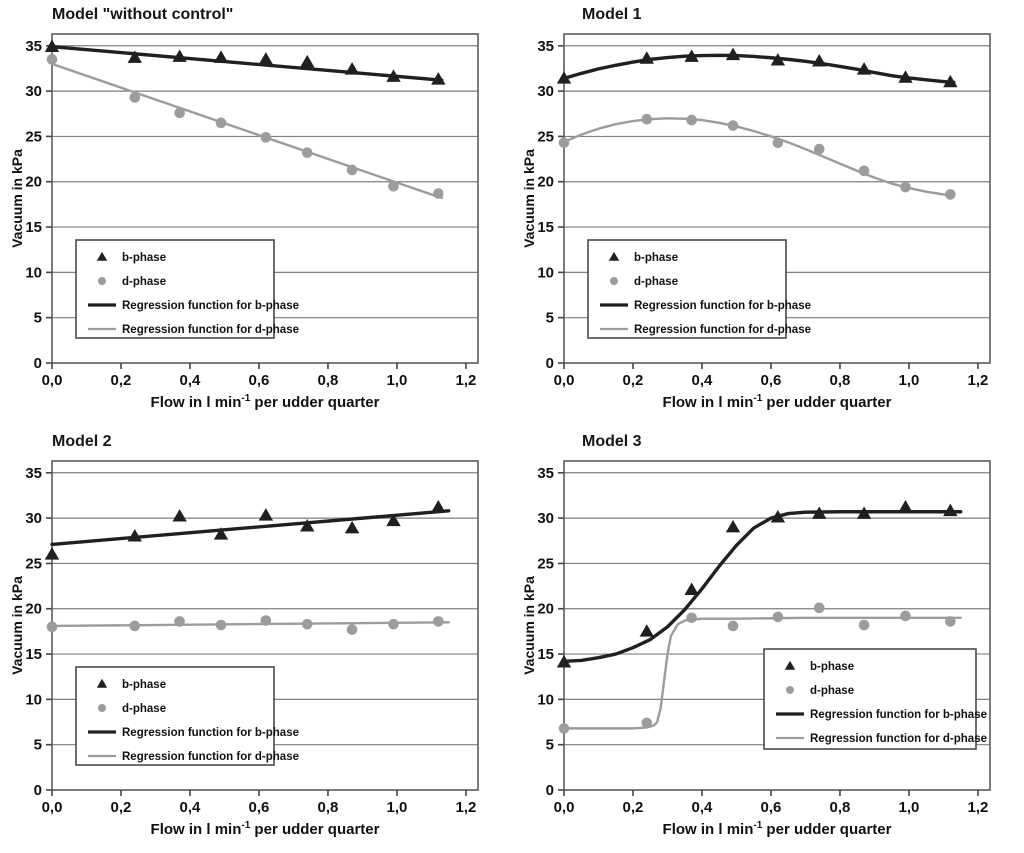 This screenshot has width=1024, height=853. What do you see at coordinates (143, 14) in the screenshot?
I see `chart-title-model-without-control: Model "without control"` at bounding box center [143, 14].